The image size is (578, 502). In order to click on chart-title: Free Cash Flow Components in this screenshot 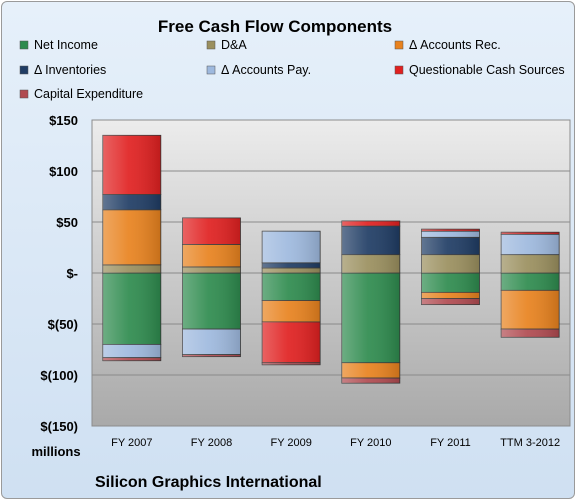, I will do `click(275, 26)`.